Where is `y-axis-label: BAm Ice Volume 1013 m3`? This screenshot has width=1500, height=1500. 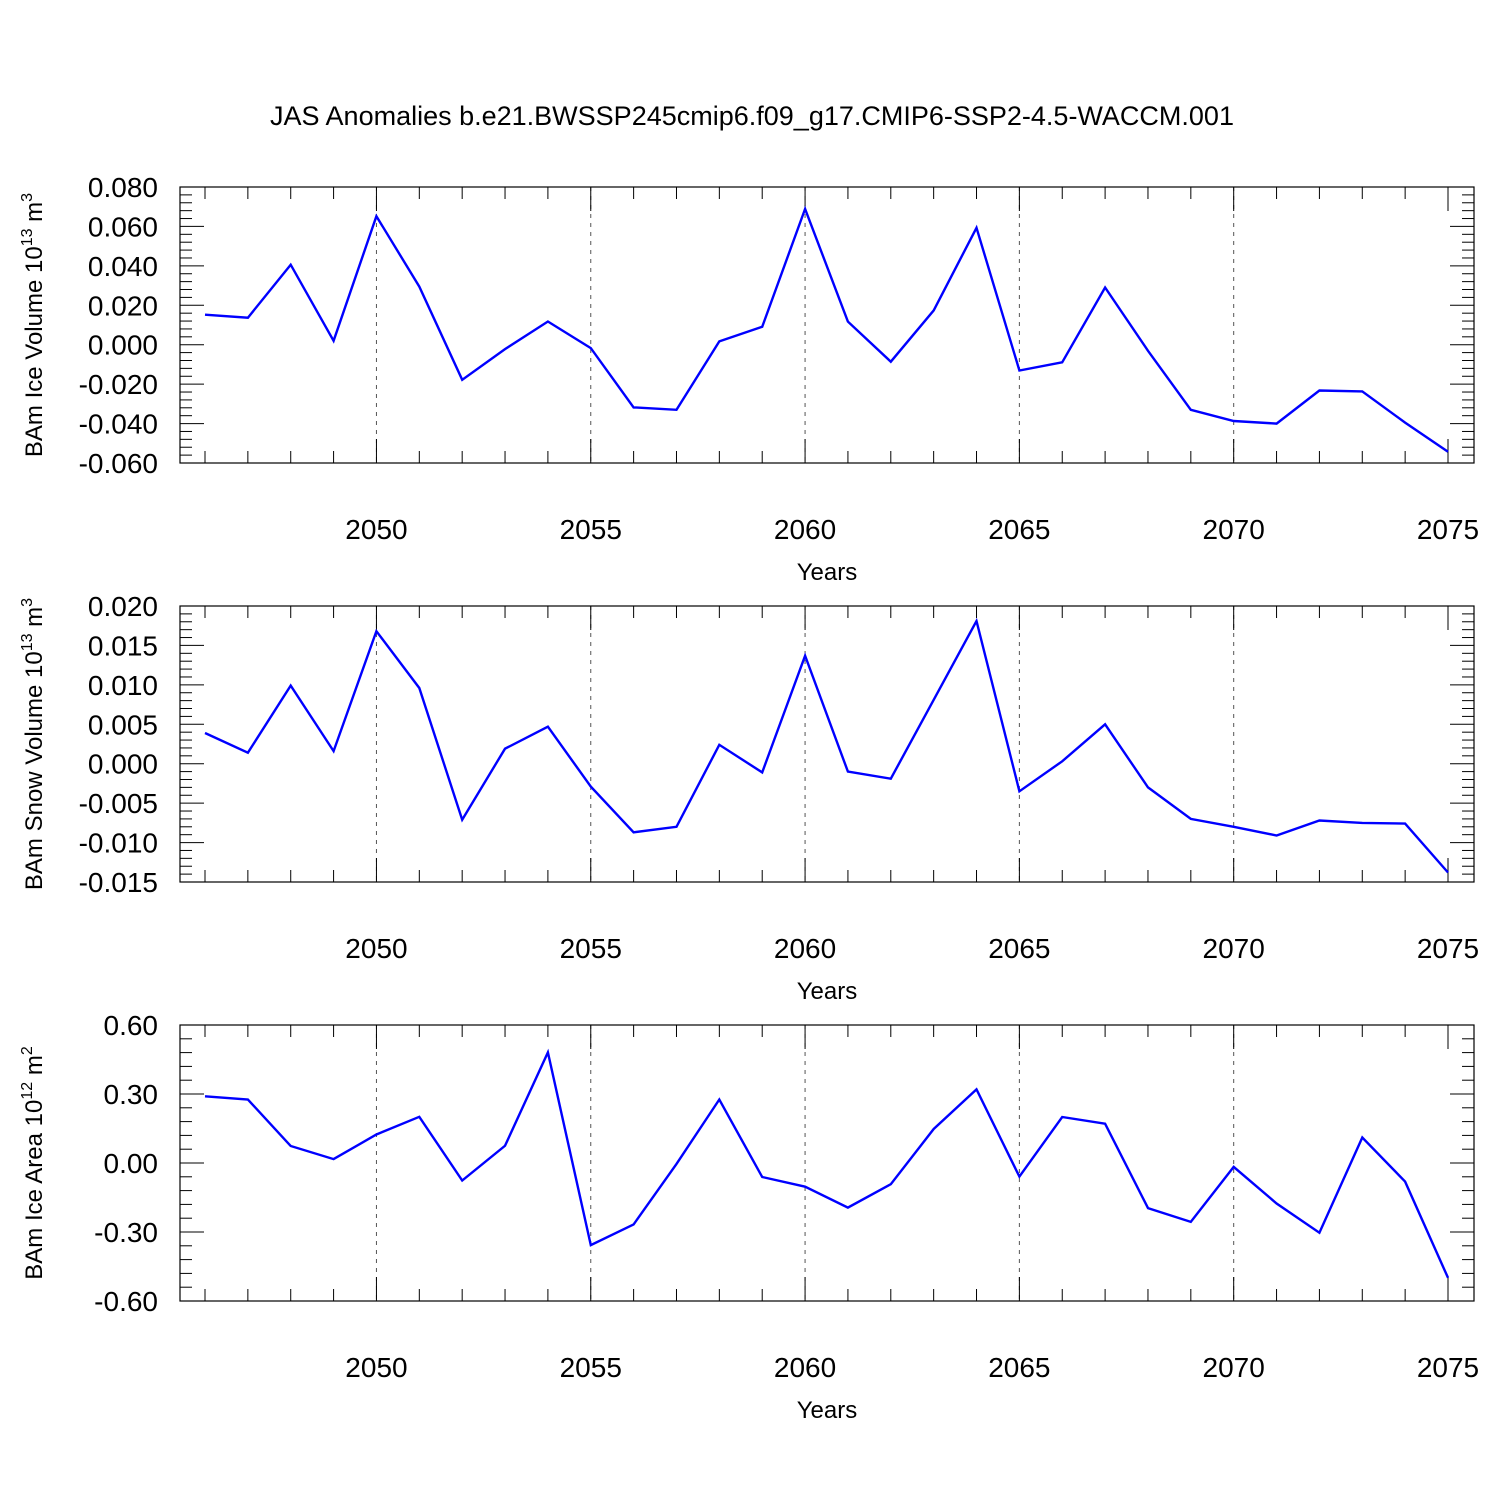 y-axis-label: BAm Ice Volume 1013 m3 is located at coordinates (33, 325).